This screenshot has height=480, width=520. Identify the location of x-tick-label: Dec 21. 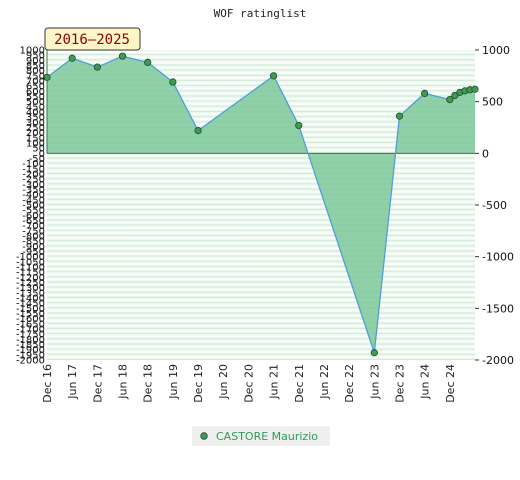
(299, 383).